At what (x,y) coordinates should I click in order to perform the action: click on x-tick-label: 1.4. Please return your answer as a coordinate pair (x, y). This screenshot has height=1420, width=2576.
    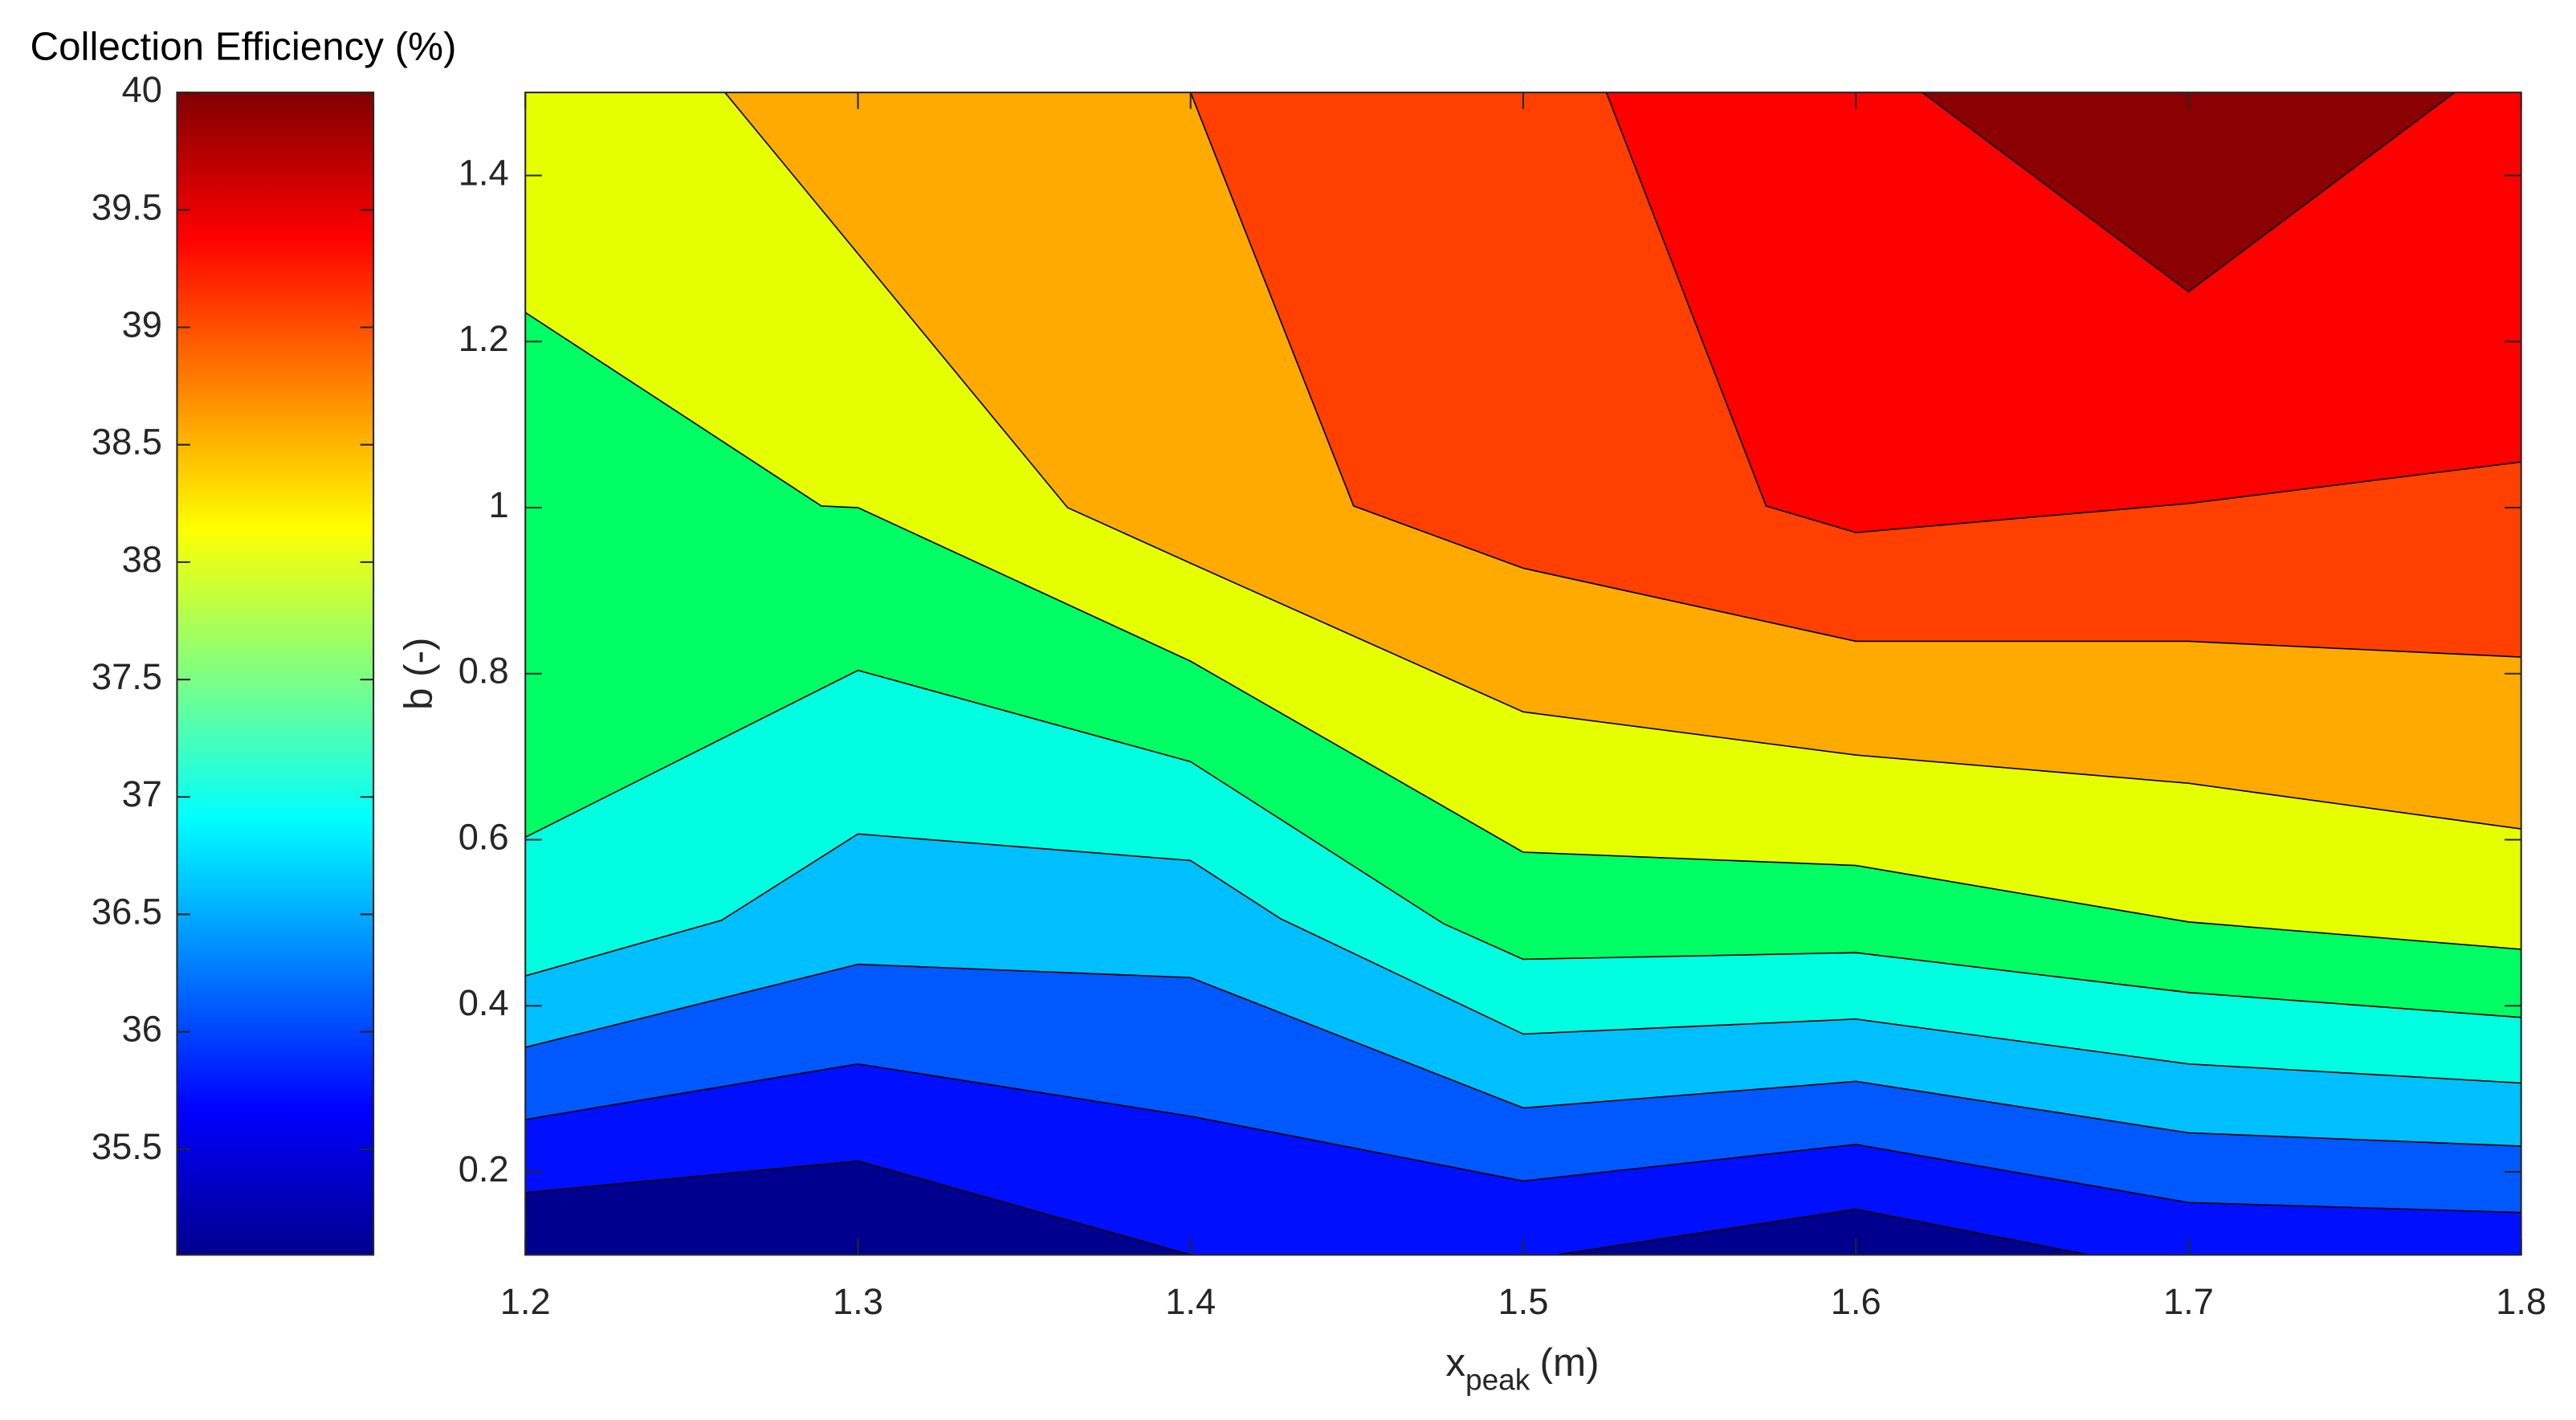
    Looking at the image, I should click on (1190, 1301).